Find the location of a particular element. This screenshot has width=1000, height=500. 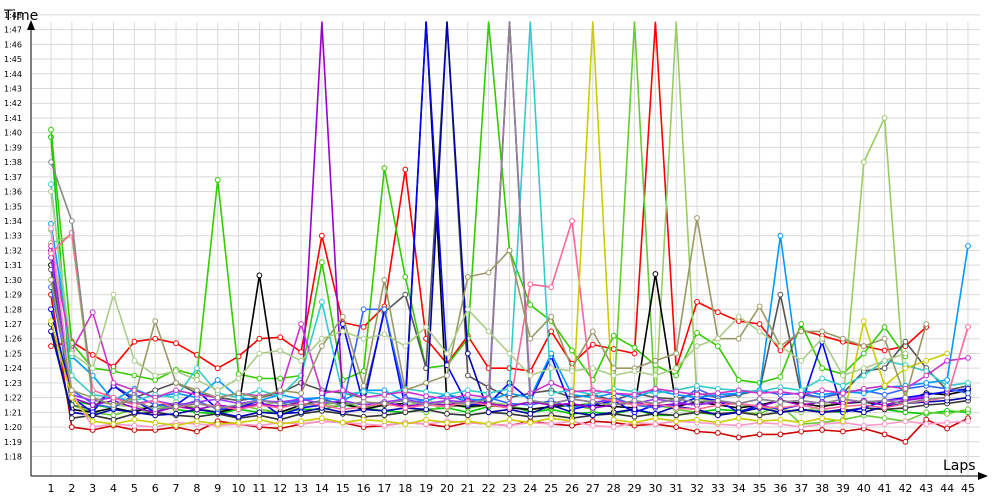

y-tick-label: 1:20 is located at coordinates (13, 427).